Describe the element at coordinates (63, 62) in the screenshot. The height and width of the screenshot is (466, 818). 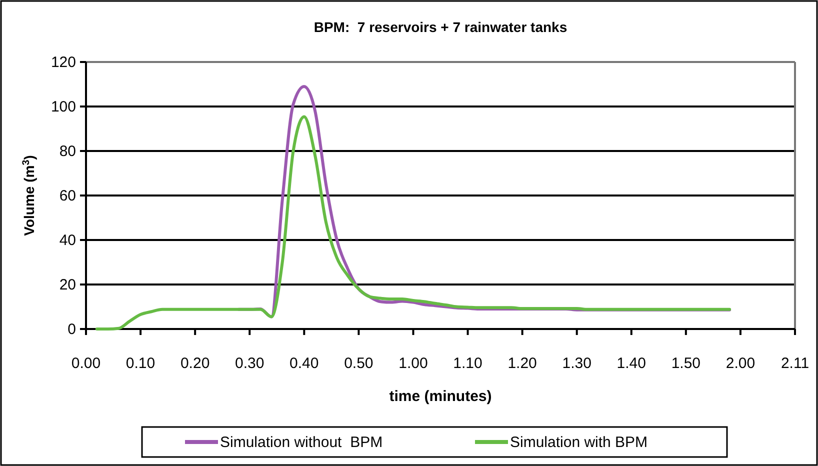
I see `y-tick-label: 120` at that location.